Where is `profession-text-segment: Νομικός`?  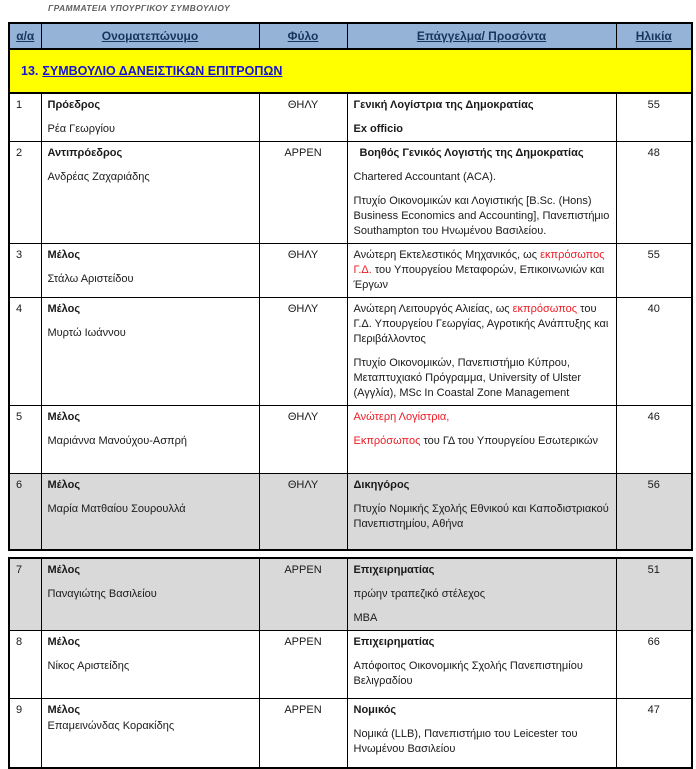 profession-text-segment: Νομικός is located at coordinates (375, 710).